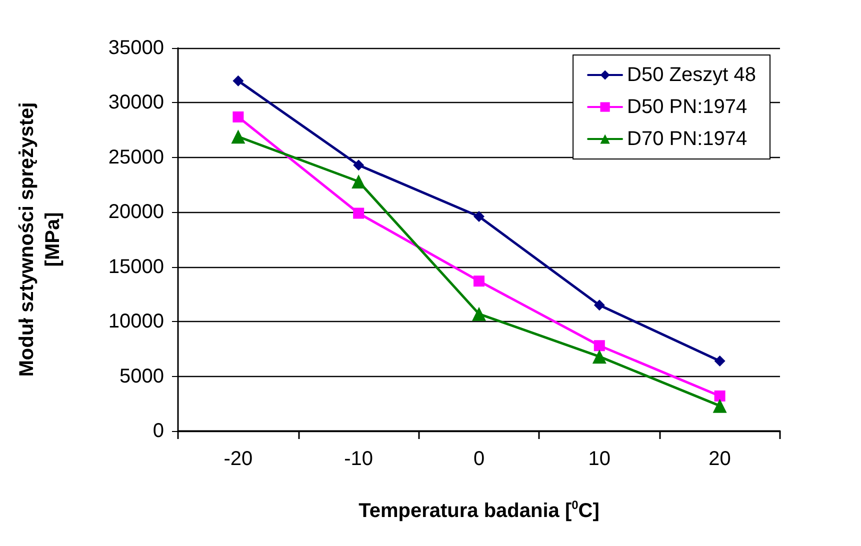  What do you see at coordinates (238, 459) in the screenshot?
I see `x-tick-label: -20` at bounding box center [238, 459].